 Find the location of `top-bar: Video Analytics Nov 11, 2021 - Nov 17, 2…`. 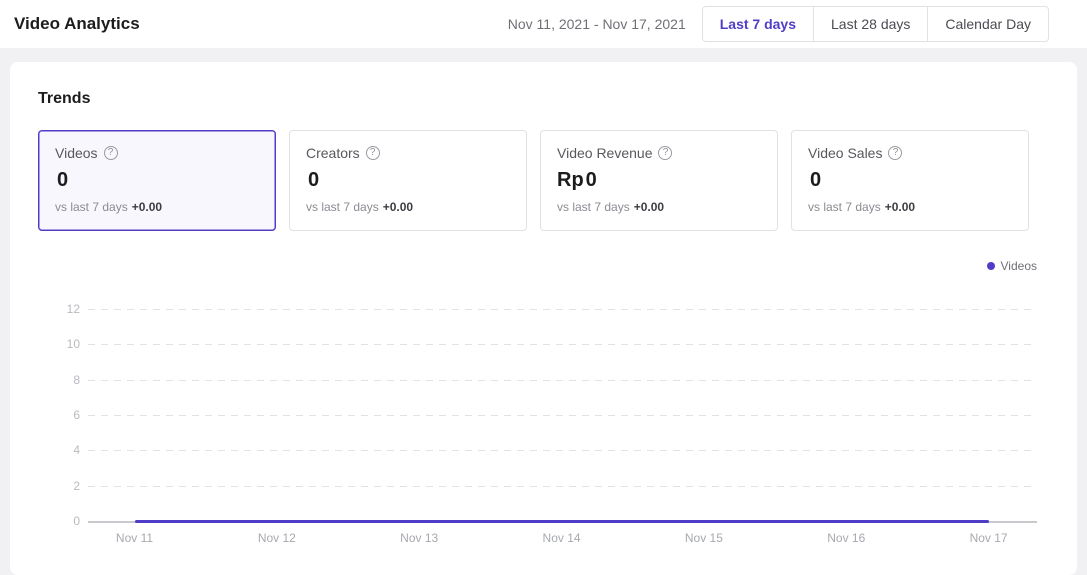

top-bar: Video Analytics Nov 11, 2021 - Nov 17, 2… is located at coordinates (543, 24).